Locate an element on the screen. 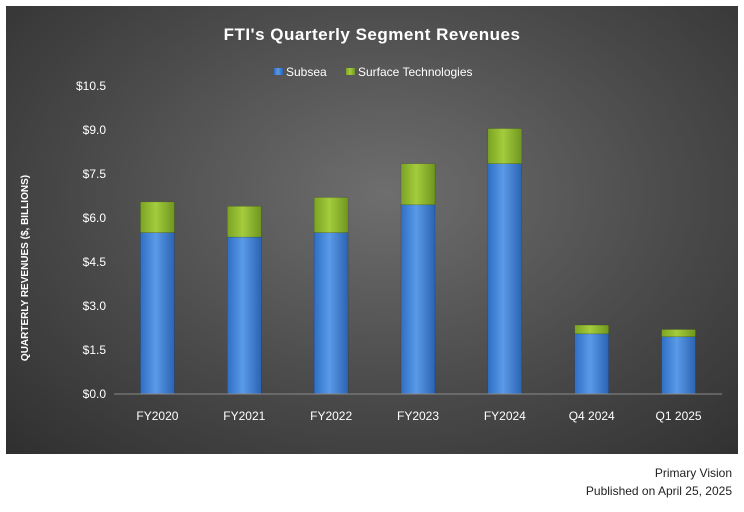 This screenshot has height=512, width=744. x-tick-label: FY2024 is located at coordinates (505, 416).